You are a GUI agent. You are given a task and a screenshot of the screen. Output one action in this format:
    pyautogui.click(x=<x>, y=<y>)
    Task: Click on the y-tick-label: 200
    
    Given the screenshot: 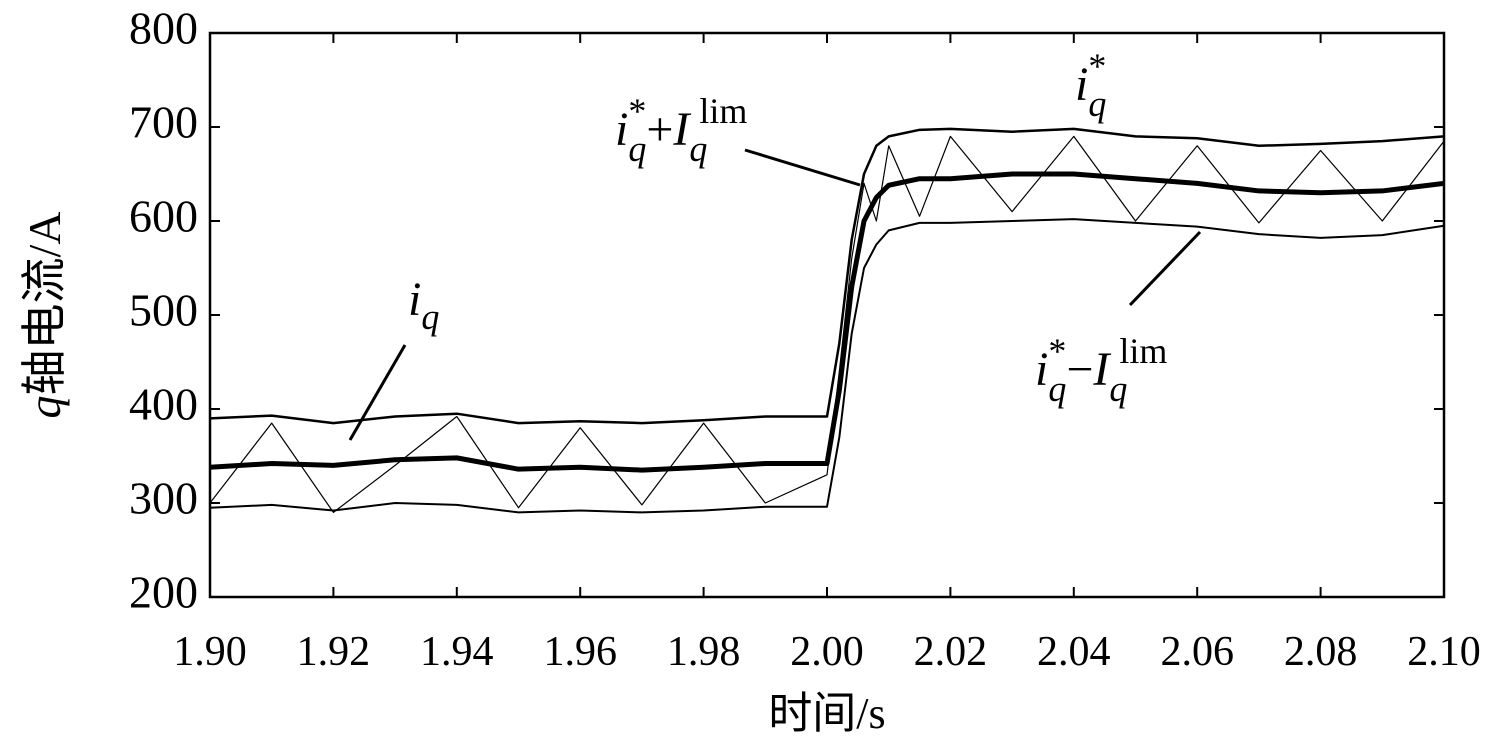 What is the action you would take?
    pyautogui.click(x=163, y=592)
    